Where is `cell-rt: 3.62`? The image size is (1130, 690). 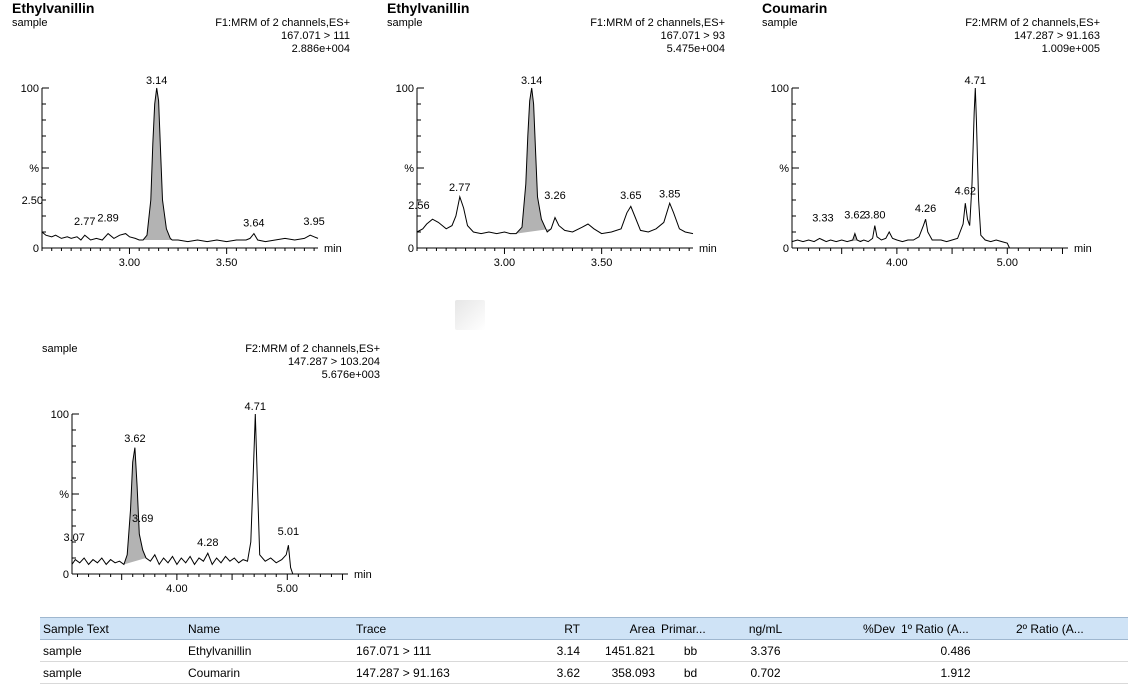
cell-rt: 3.62 is located at coordinates (553, 672).